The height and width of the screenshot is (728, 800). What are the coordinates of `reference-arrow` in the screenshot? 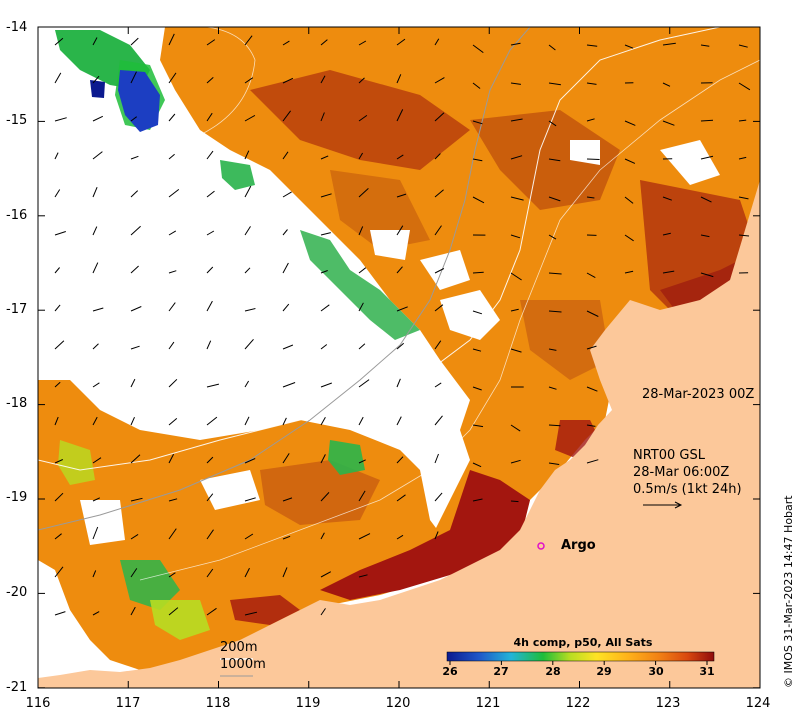 It's located at (663, 505).